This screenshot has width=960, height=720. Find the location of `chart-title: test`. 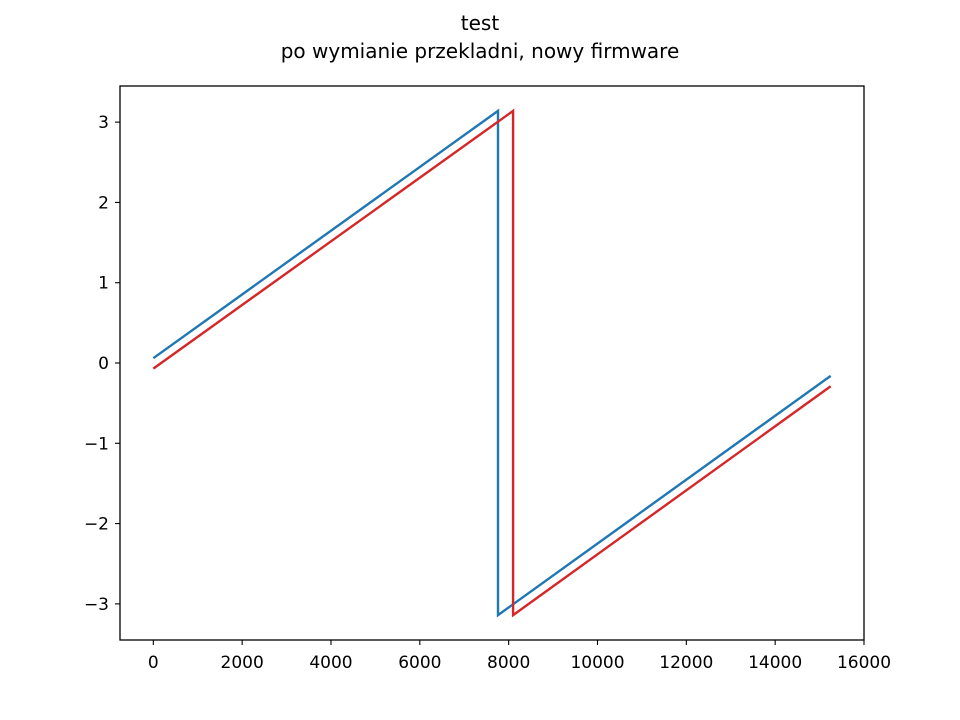

chart-title: test is located at coordinates (480, 23).